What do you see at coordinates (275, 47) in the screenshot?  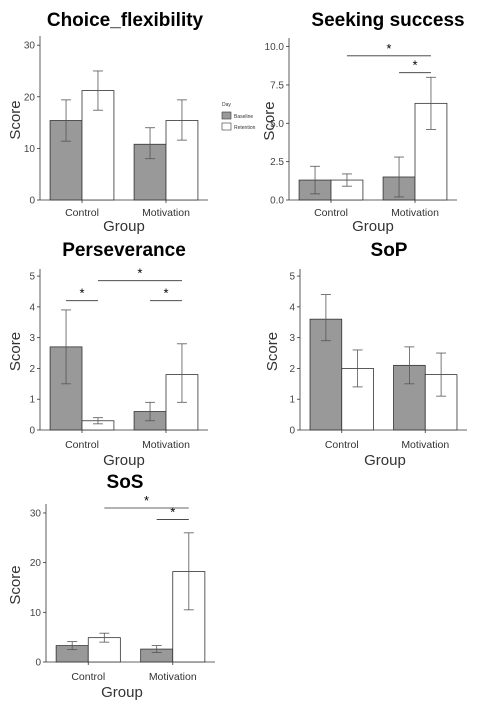 I see `y-tick-label: 10.0` at bounding box center [275, 47].